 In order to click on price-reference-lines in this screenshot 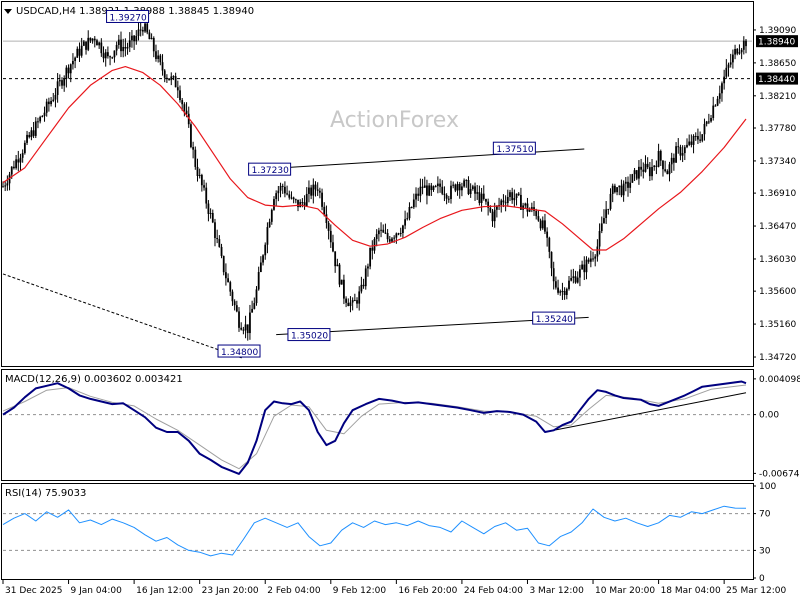, I will do `click(377, 60)`.